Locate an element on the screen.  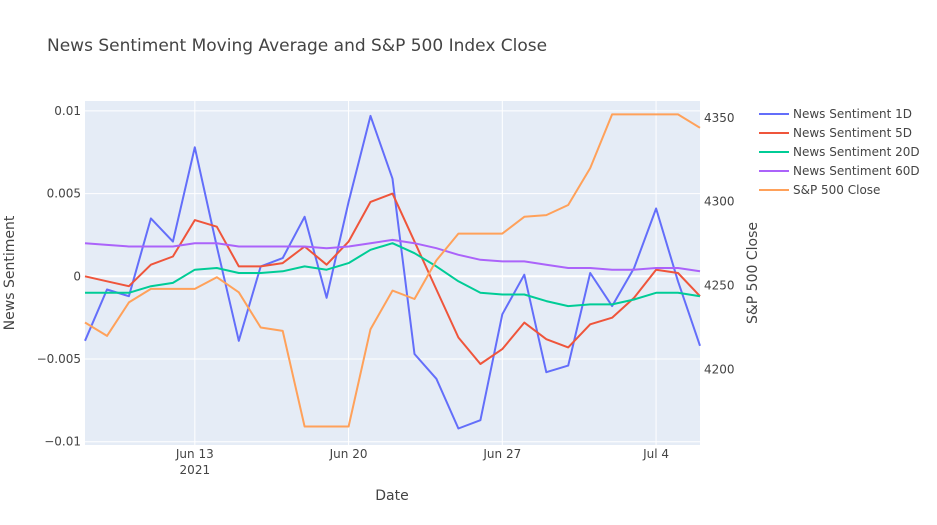
y2-tick-label: 4200 is located at coordinates (719, 369).